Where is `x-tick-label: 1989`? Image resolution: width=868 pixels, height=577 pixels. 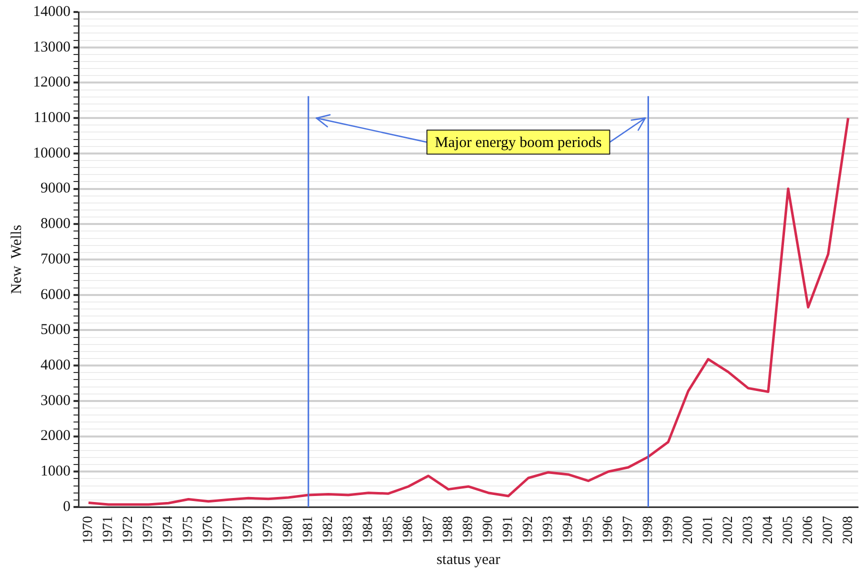 x-tick-label: 1989 is located at coordinates (468, 530).